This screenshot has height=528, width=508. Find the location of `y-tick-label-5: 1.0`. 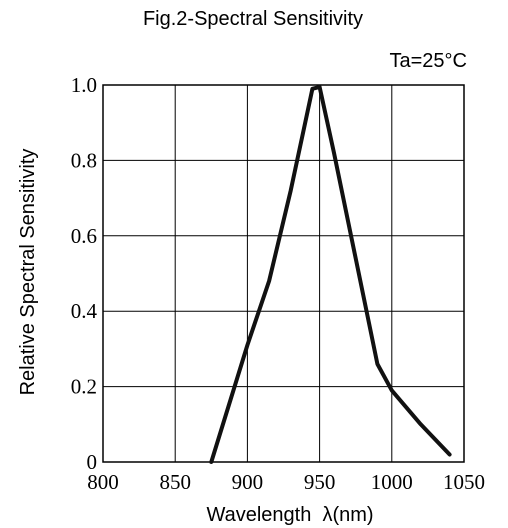

y-tick-label-5: 1.0 is located at coordinates (84, 85).